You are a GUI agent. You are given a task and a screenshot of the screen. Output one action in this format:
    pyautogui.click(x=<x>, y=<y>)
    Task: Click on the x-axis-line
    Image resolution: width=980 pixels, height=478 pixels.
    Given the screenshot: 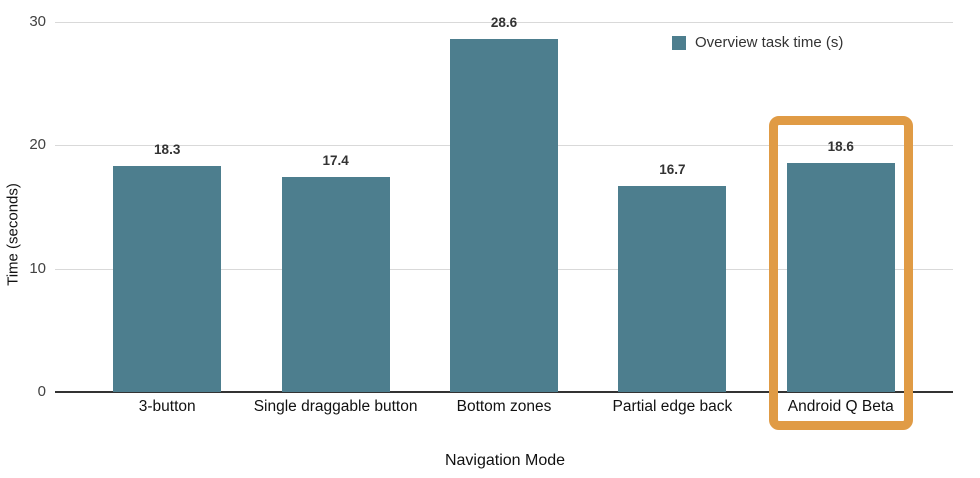 What is the action you would take?
    pyautogui.click(x=504, y=392)
    